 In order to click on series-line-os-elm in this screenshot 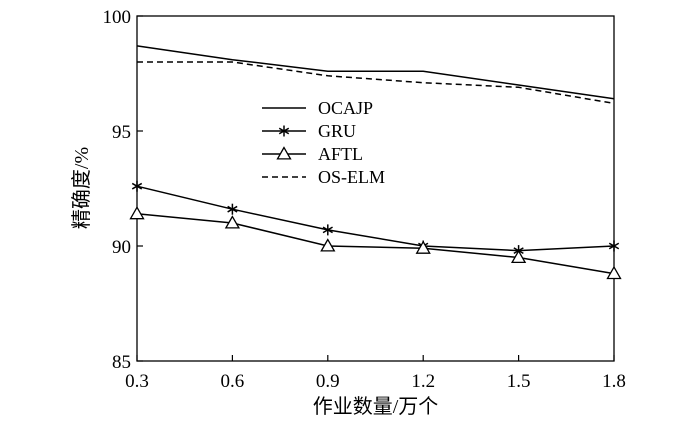, I will do `click(376, 83)`.